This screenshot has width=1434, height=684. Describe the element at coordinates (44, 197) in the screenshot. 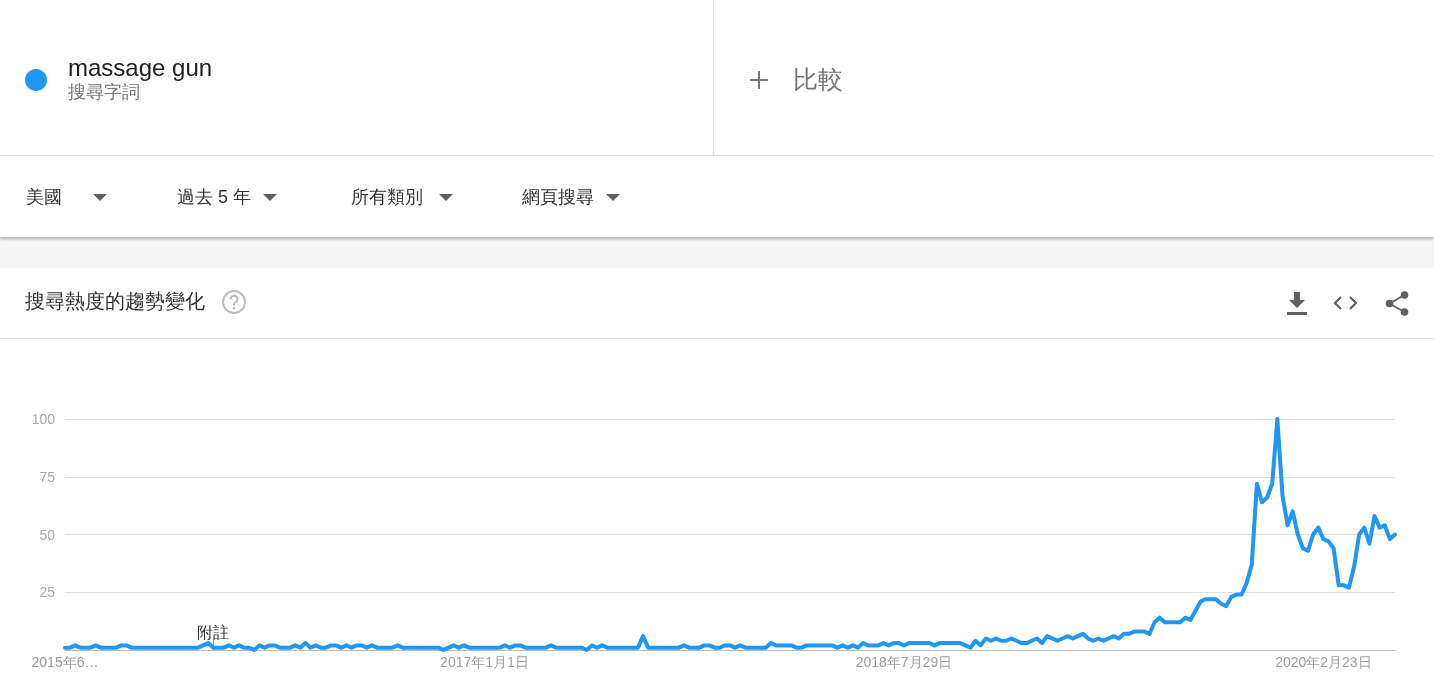

I see `text: 美國` at that location.